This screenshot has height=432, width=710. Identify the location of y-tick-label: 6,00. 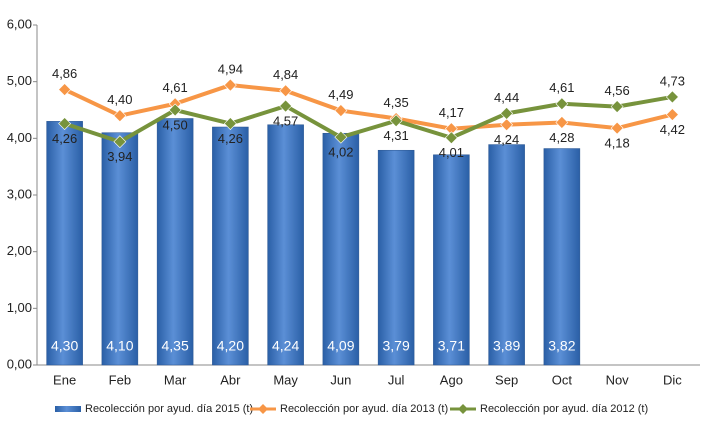
(19, 23).